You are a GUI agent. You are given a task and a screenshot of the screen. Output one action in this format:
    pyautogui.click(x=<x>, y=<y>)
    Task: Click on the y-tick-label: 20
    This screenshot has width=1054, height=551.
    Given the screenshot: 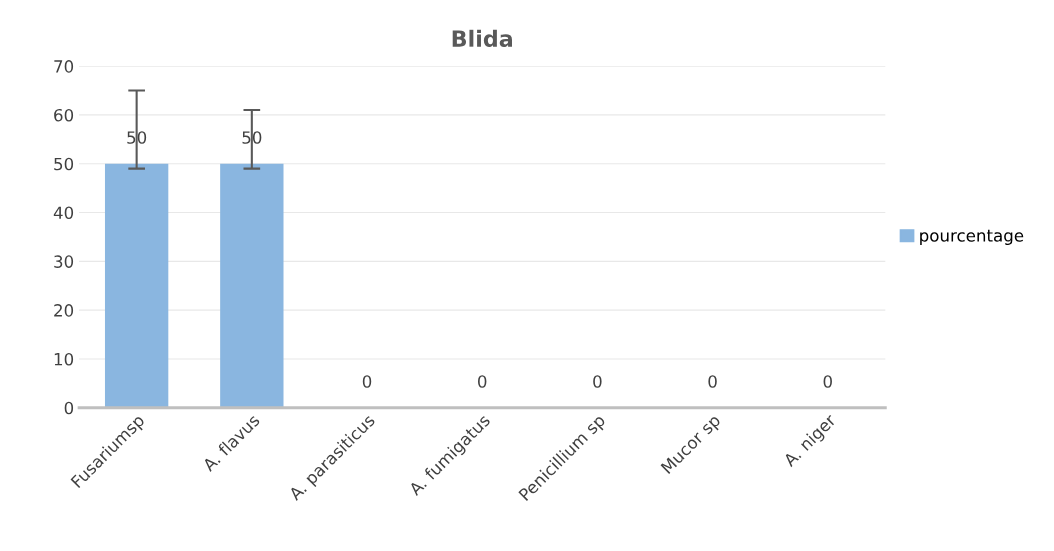 What is the action you would take?
    pyautogui.click(x=64, y=310)
    